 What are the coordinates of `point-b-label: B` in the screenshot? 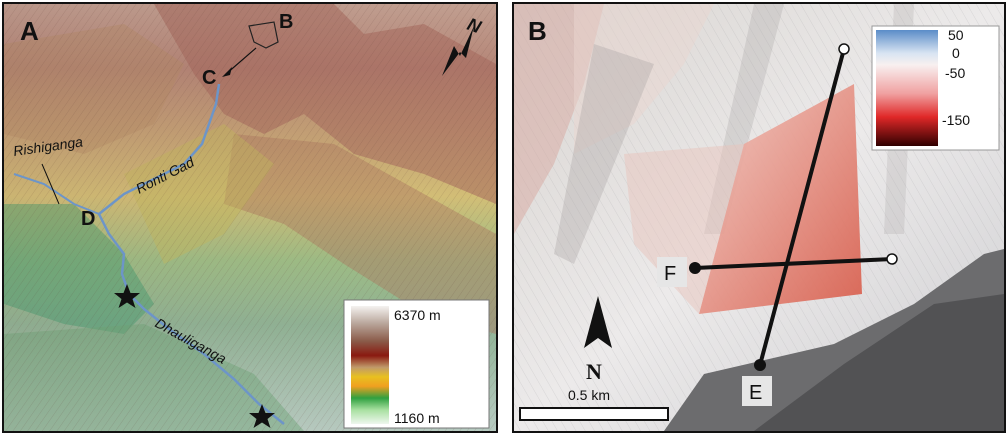 It's located at (286, 22).